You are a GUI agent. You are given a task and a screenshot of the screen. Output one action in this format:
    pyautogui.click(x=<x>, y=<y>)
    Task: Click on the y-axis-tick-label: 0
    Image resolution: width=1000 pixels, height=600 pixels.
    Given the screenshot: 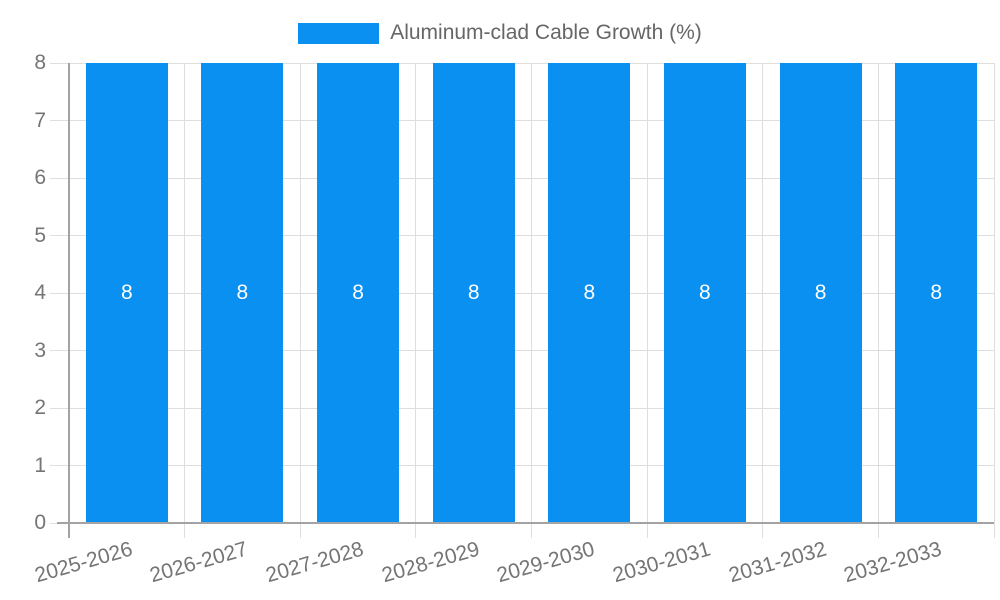 What is the action you would take?
    pyautogui.click(x=40, y=522)
    